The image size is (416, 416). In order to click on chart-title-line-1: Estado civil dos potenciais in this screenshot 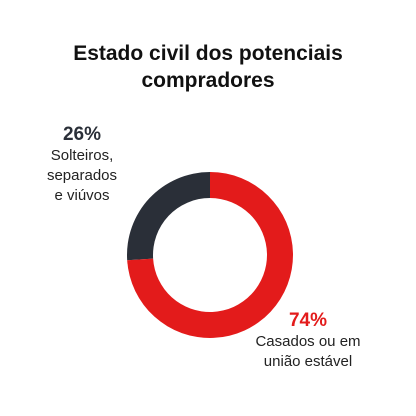, I will do `click(208, 53)`.